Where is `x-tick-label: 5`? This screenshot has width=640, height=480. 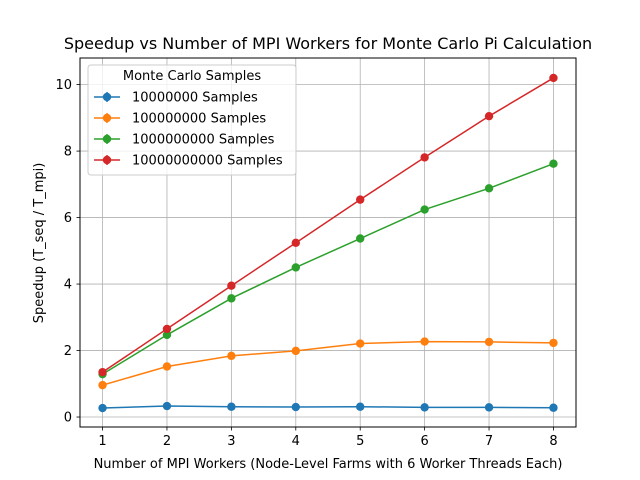 x-tick-label: 5 is located at coordinates (360, 441).